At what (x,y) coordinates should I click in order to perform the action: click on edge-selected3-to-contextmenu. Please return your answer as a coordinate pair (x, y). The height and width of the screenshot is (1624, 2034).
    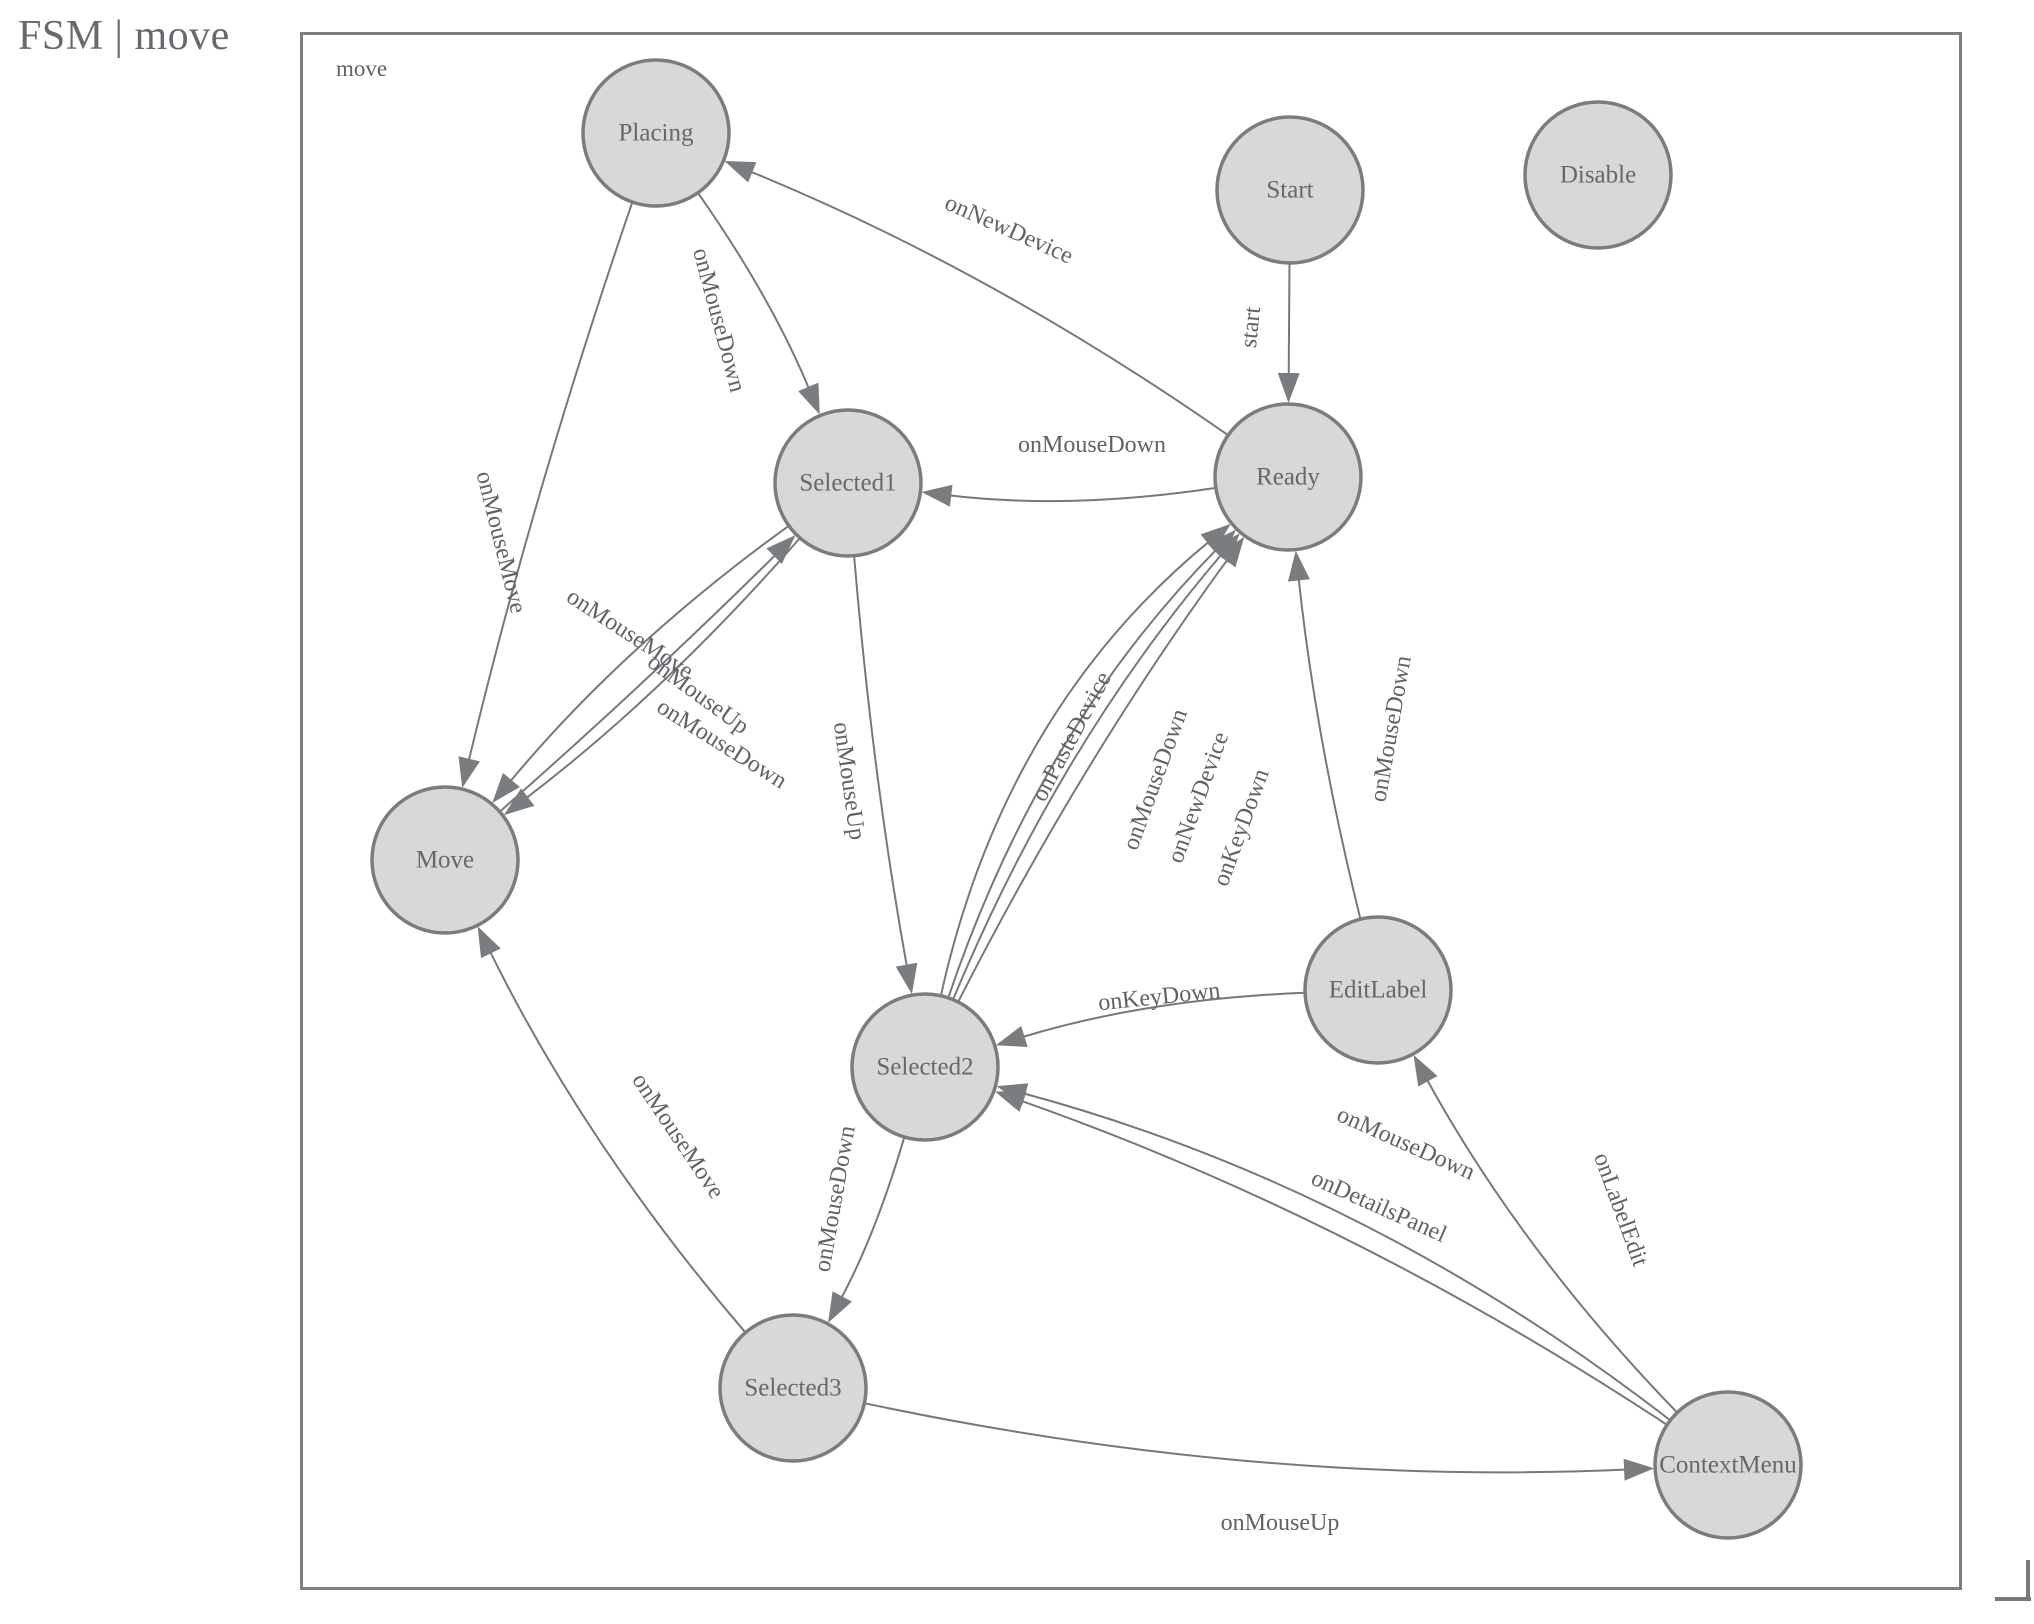
    Looking at the image, I should click on (1246, 1438).